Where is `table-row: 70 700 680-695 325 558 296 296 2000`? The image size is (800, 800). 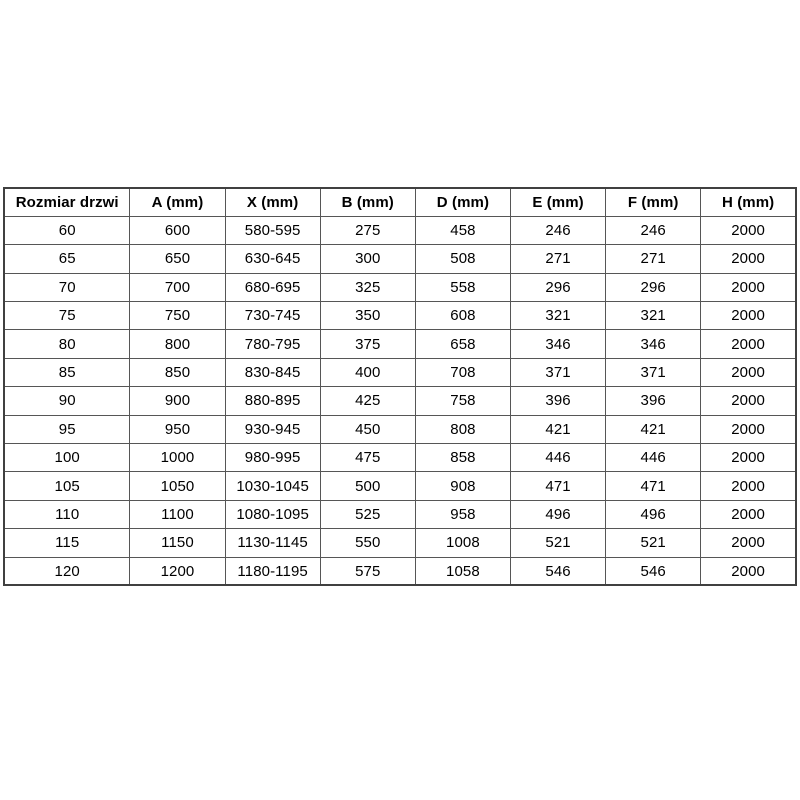 table-row: 70 700 680-695 325 558 296 296 2000 is located at coordinates (400, 287).